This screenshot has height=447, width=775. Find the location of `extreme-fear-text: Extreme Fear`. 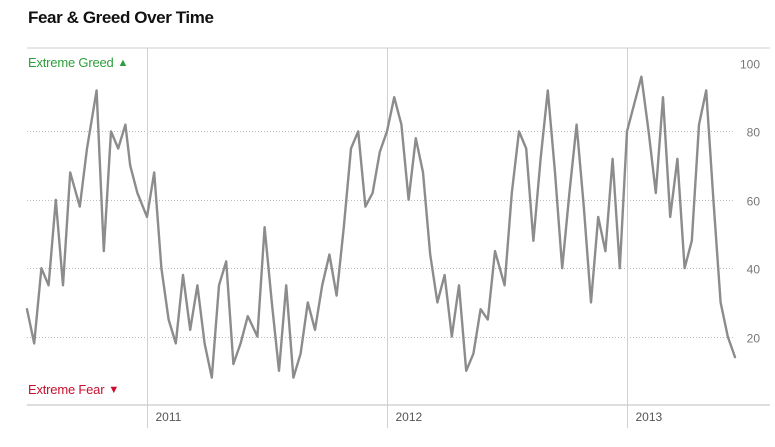

extreme-fear-text: Extreme Fear is located at coordinates (66, 389).